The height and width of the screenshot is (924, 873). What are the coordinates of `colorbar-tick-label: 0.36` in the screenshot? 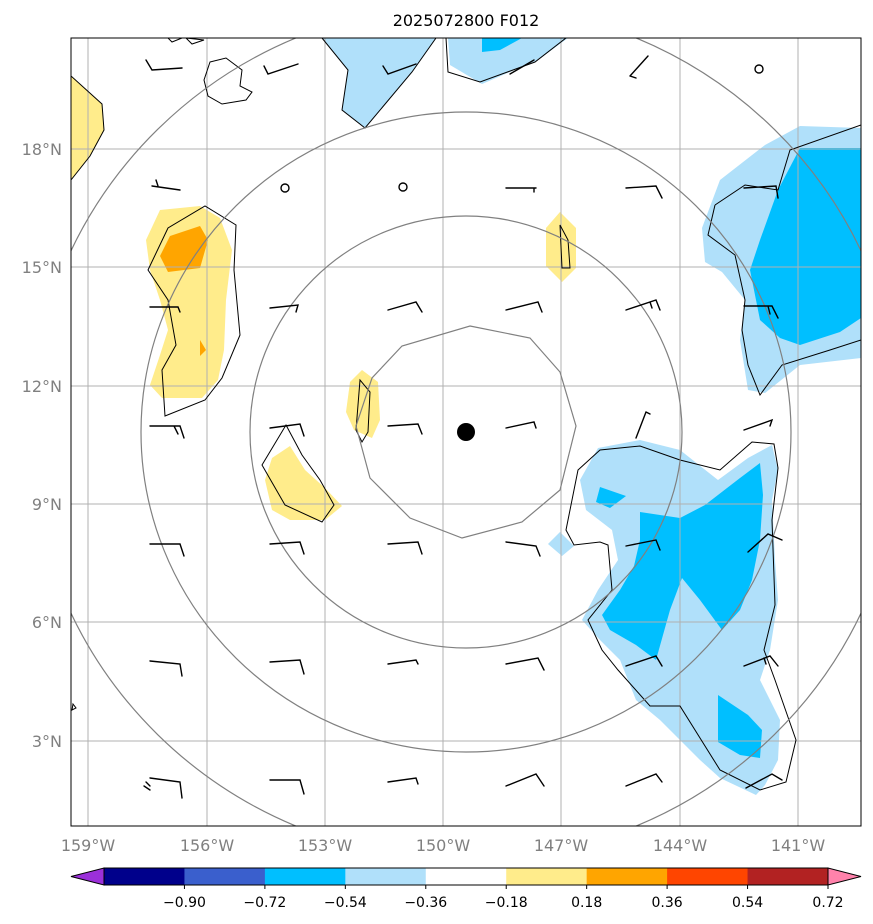 It's located at (667, 903).